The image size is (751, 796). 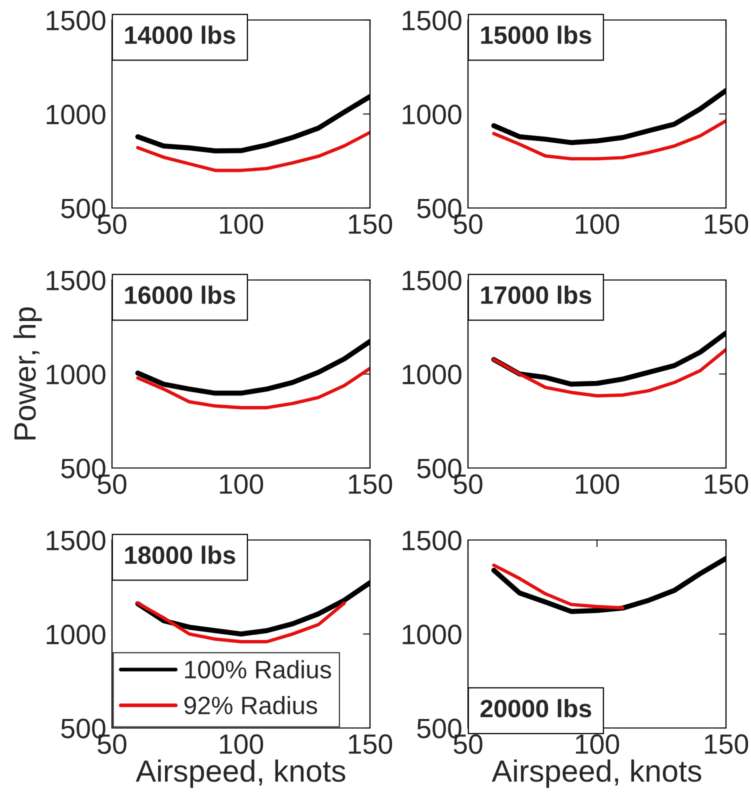 I want to click on text: 20000 lbs, so click(x=536, y=708).